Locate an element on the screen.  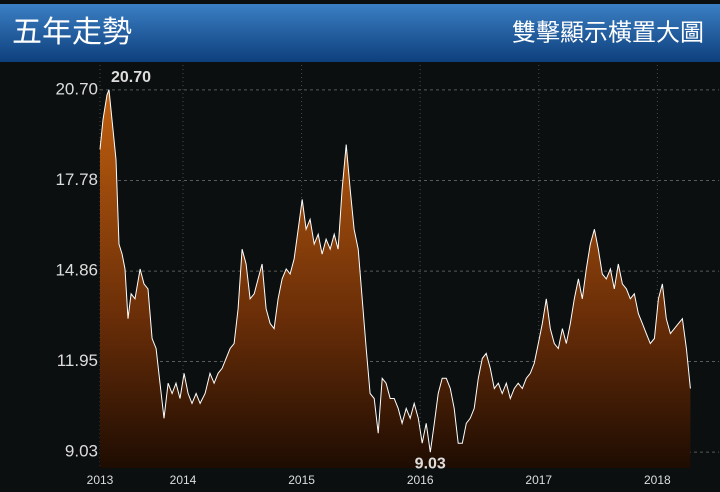
x-tick-label: 2018 is located at coordinates (657, 480).